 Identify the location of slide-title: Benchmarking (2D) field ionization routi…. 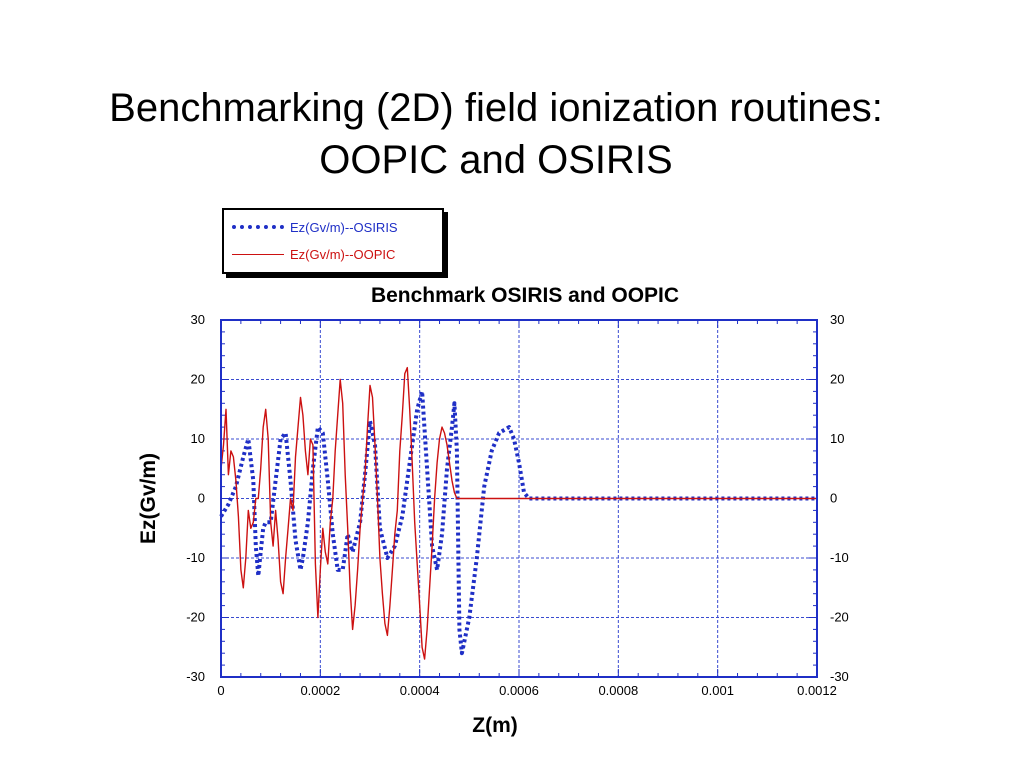
(496, 134).